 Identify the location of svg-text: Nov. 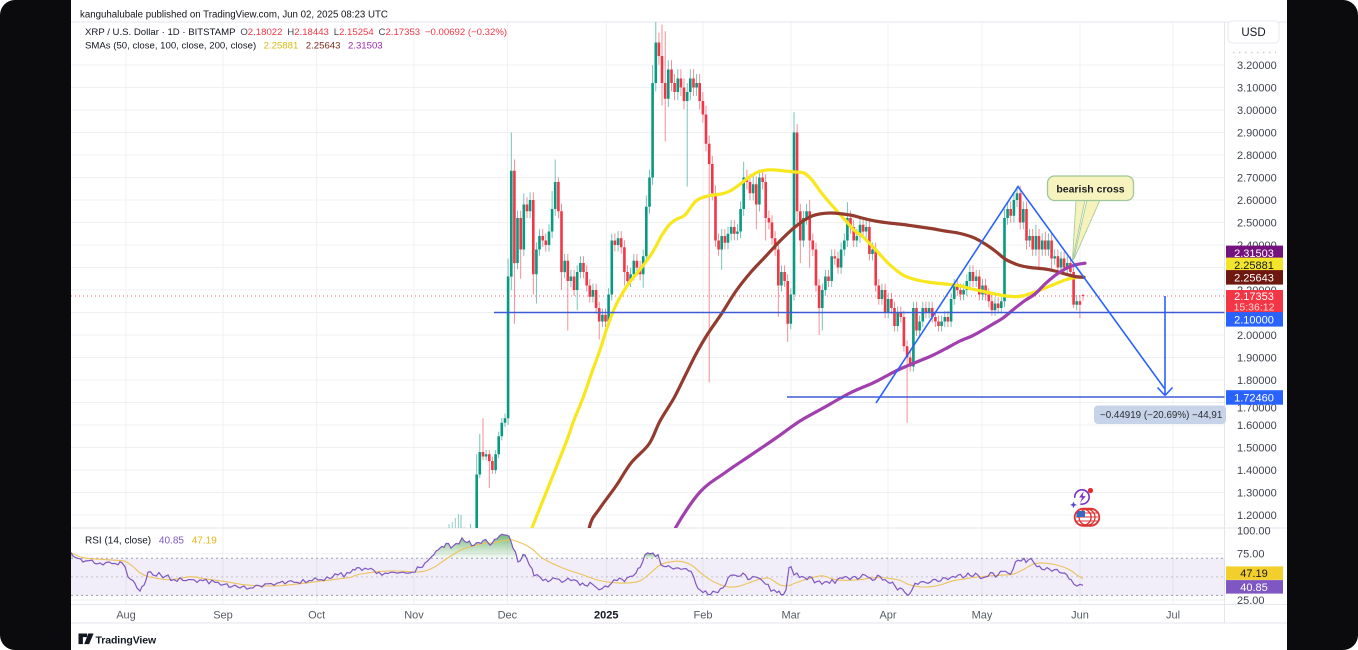
(414, 616).